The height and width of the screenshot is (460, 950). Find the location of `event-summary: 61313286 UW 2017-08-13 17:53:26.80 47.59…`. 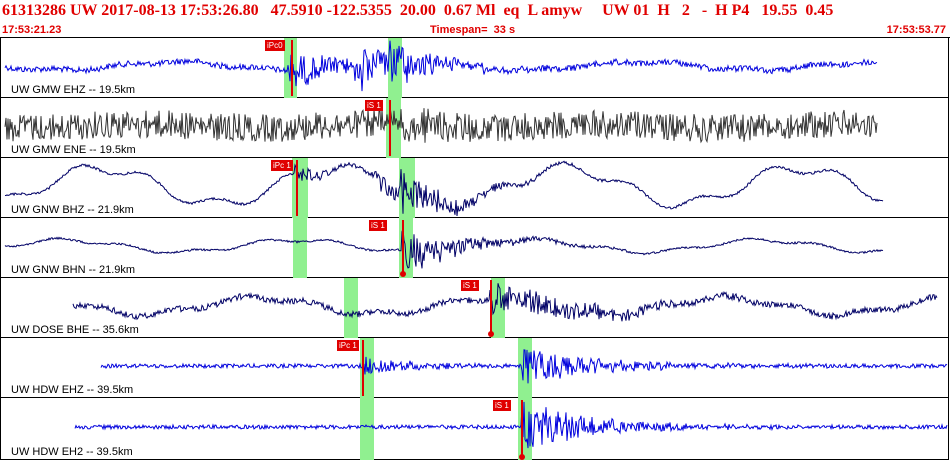

event-summary: 61313286 UW 2017-08-13 17:53:26.80 47.59… is located at coordinates (418, 10).